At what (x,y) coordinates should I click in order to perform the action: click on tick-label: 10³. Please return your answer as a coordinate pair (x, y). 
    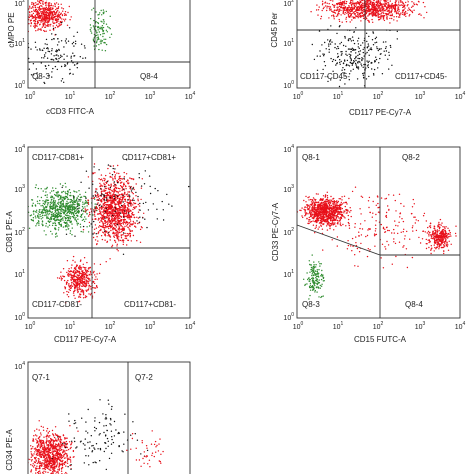
    Looking at the image, I should click on (19, 189).